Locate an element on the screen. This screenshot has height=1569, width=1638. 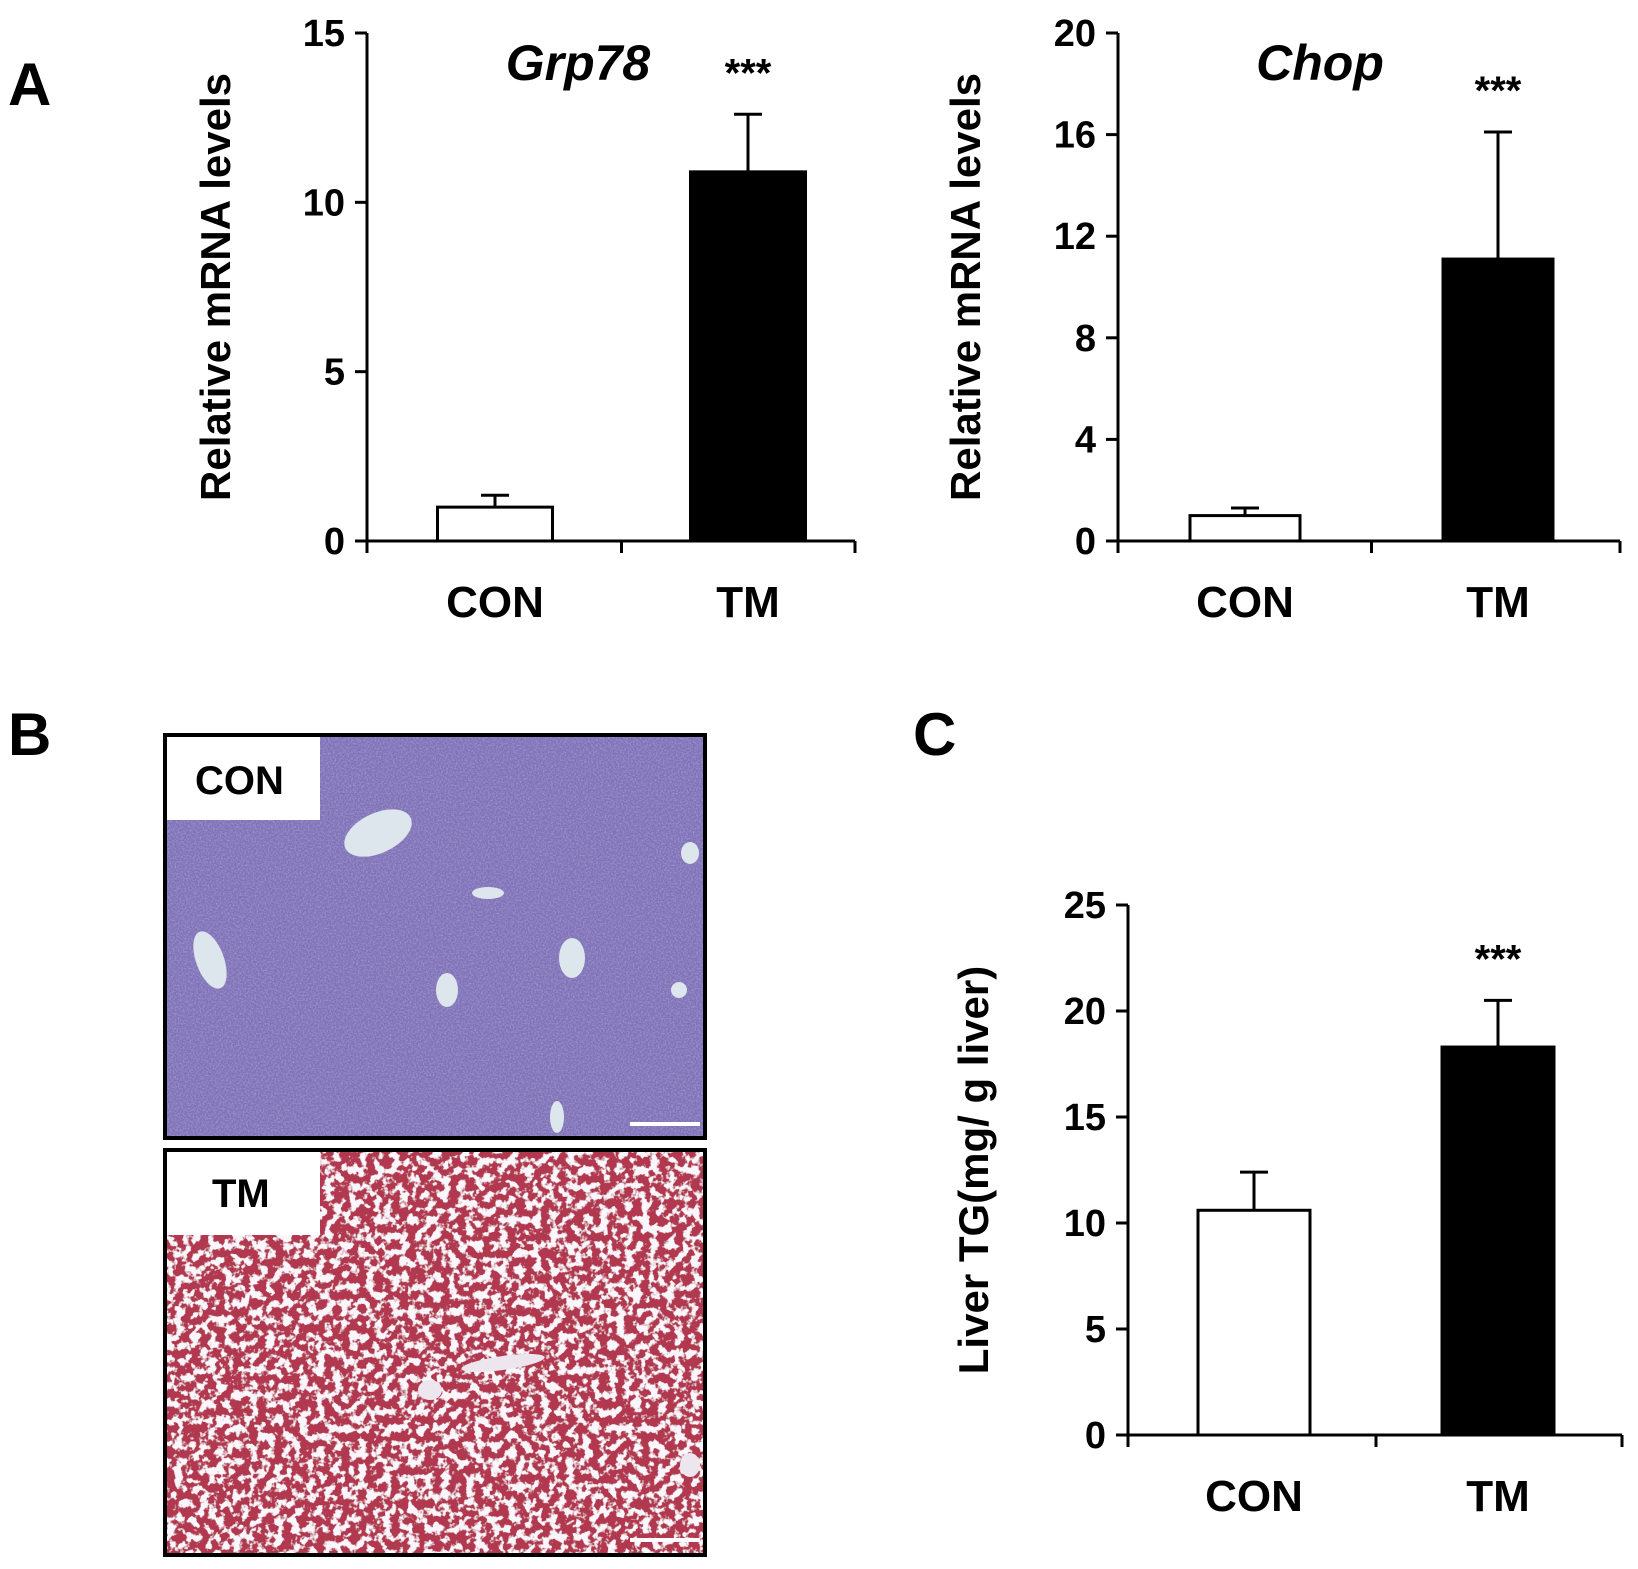
micrograph-con-label-box is located at coordinates (242, 777).